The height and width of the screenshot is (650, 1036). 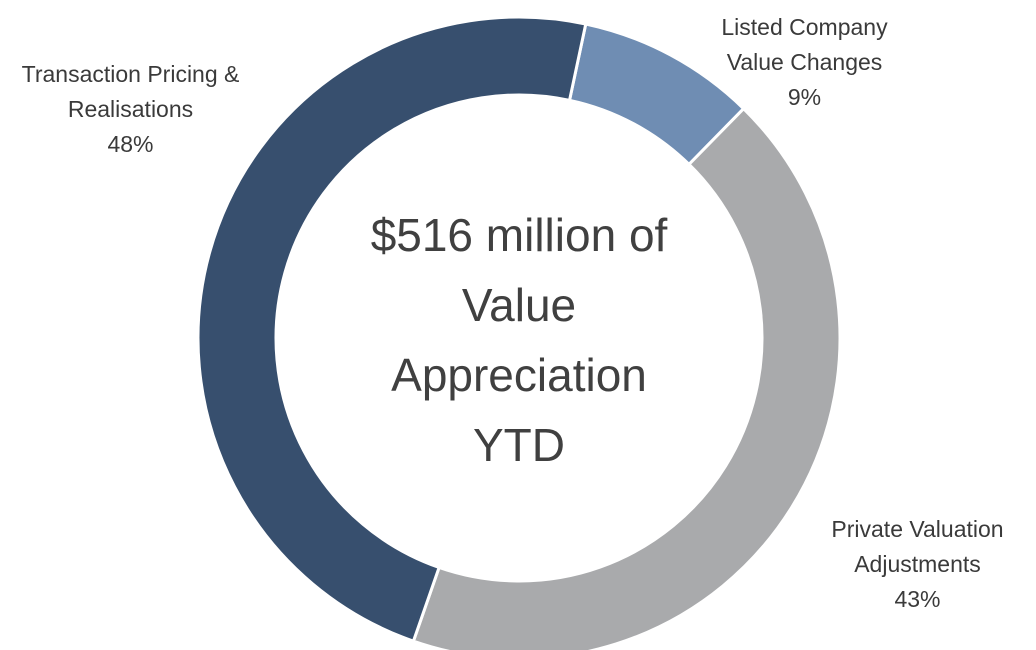 I want to click on category-label: Transaction Pricing & Realisations, so click(x=130, y=91).